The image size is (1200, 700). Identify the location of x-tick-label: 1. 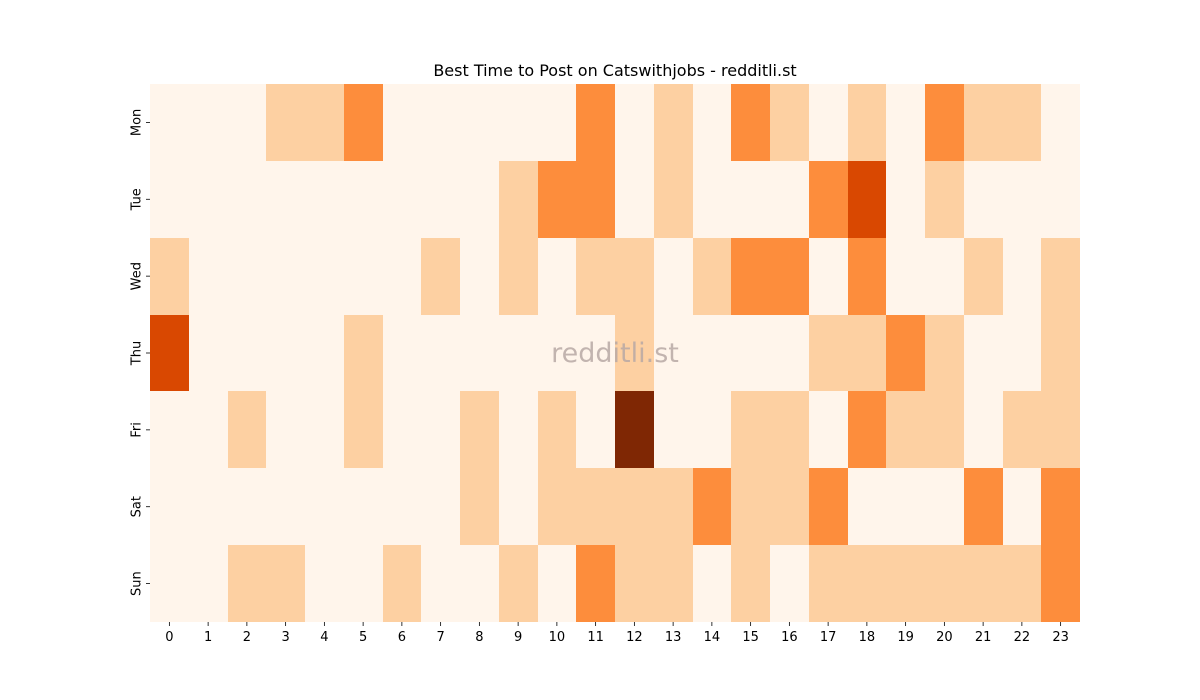
(208, 637).